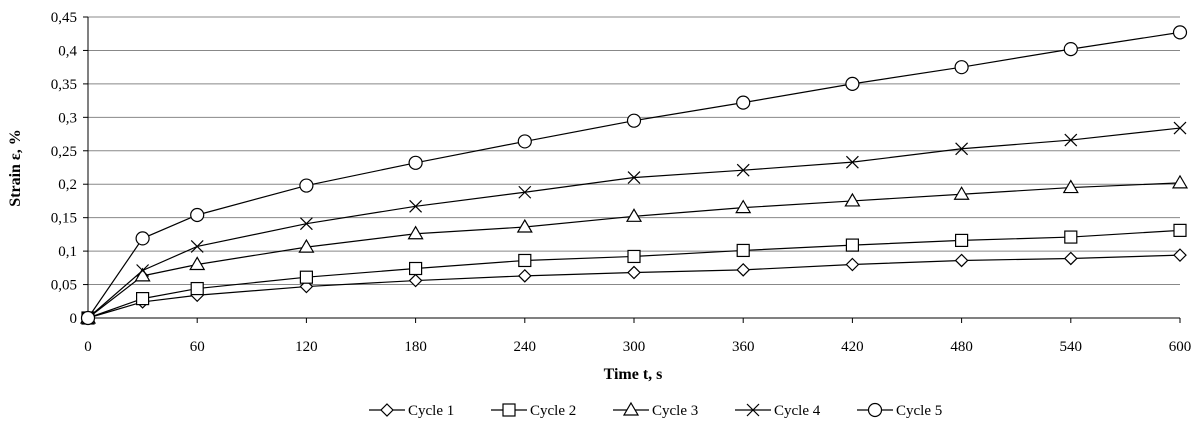 The image size is (1200, 426). I want to click on x-tick-label: 120, so click(306, 347).